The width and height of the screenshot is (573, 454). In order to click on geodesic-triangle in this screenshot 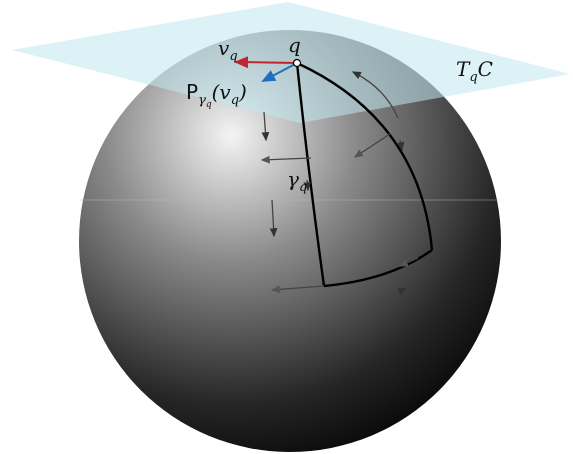, I will do `click(364, 174)`.